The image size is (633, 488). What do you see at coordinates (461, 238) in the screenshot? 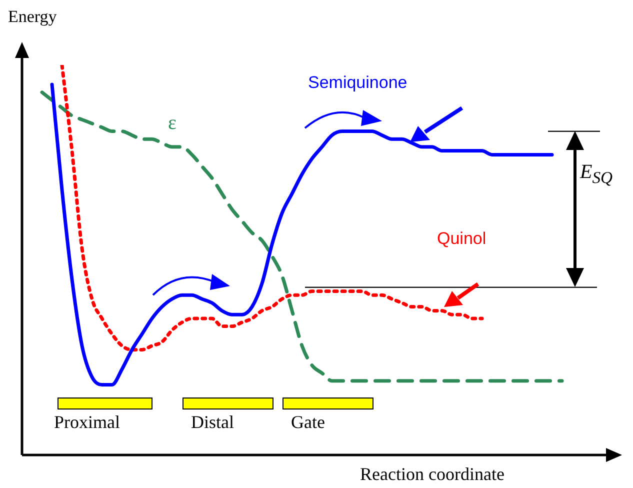
I see `text: Quinol` at bounding box center [461, 238].